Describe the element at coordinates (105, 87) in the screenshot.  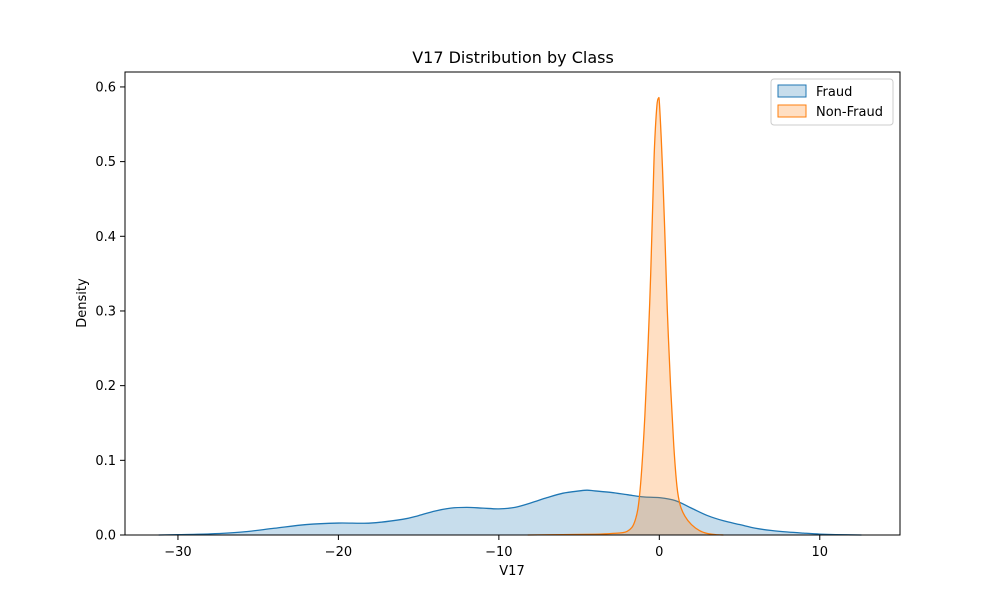
I see `y-tick-label: 0.6` at that location.